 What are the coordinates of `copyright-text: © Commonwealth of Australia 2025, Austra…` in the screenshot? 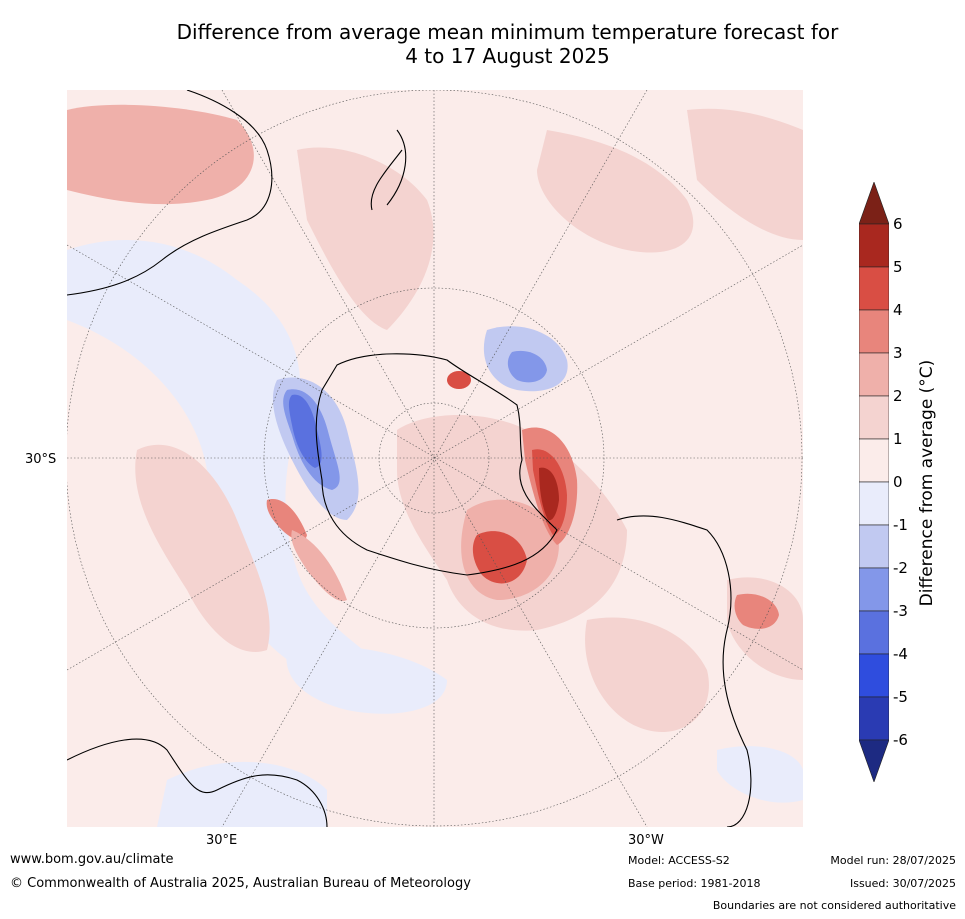 It's located at (240, 883).